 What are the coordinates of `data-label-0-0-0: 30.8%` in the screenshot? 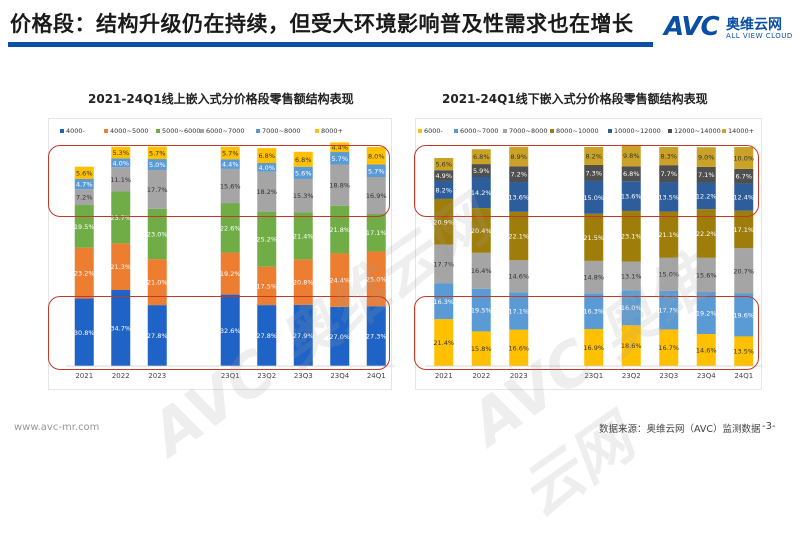 It's located at (84, 333).